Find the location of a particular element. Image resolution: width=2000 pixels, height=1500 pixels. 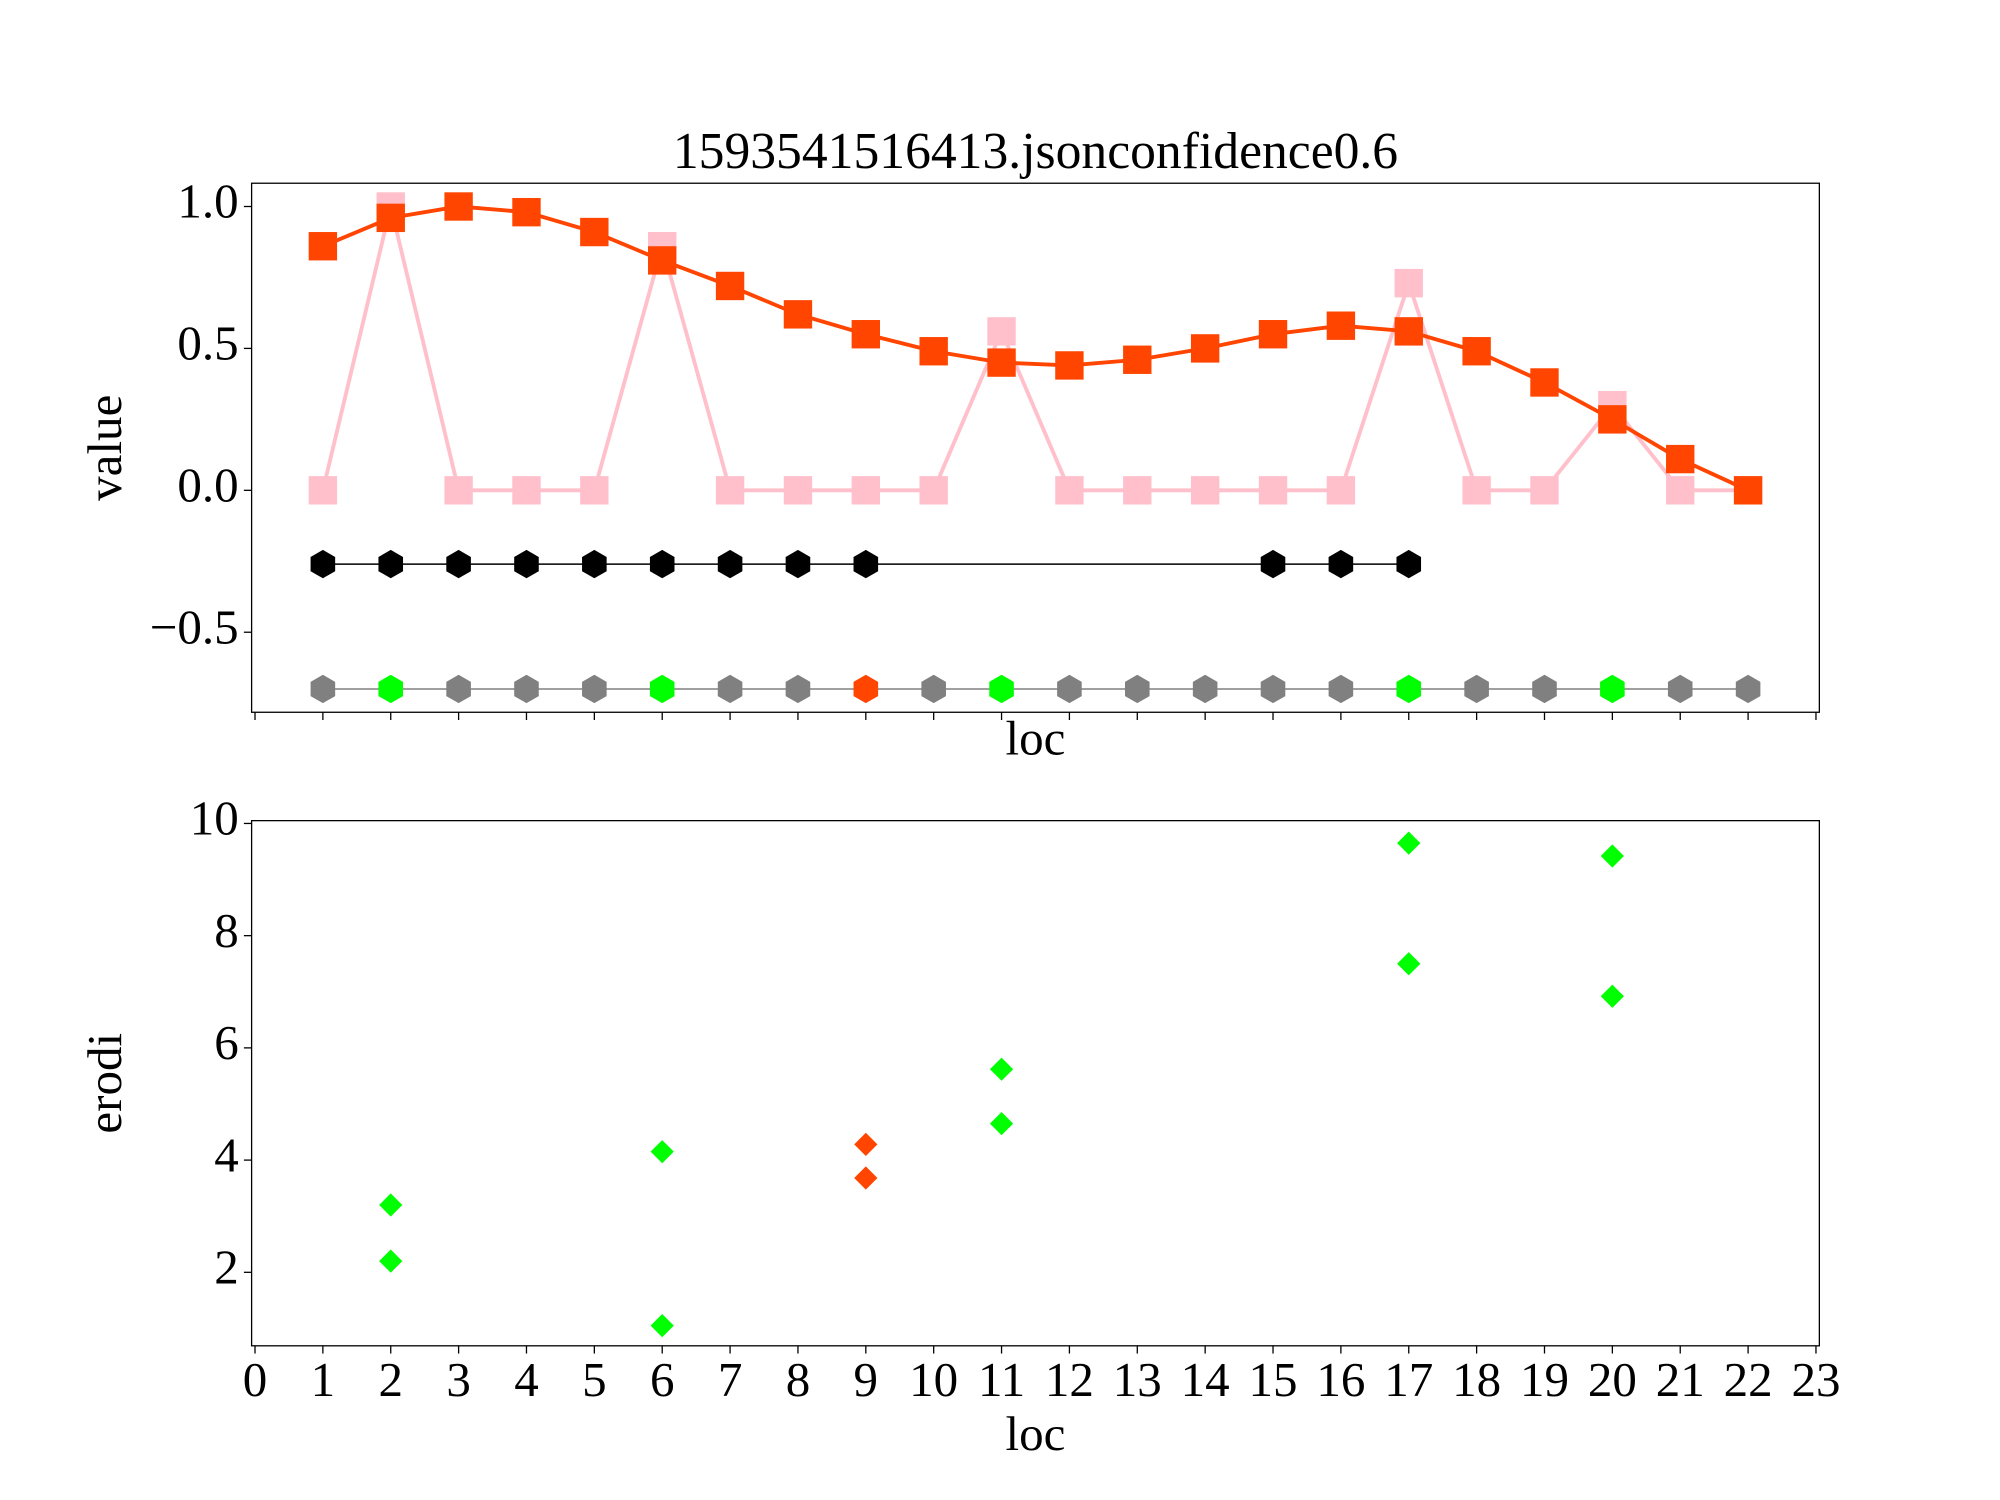

x-tick-label: 11 is located at coordinates (1001, 1379).